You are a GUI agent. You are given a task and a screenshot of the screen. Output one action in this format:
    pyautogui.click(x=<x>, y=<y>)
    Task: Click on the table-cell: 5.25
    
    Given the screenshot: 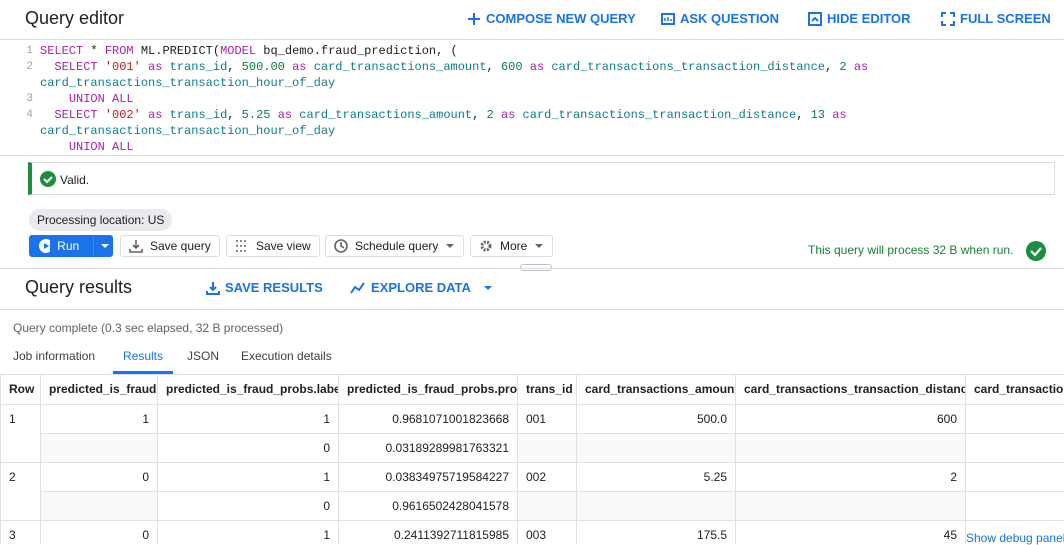 What is the action you would take?
    pyautogui.click(x=656, y=477)
    